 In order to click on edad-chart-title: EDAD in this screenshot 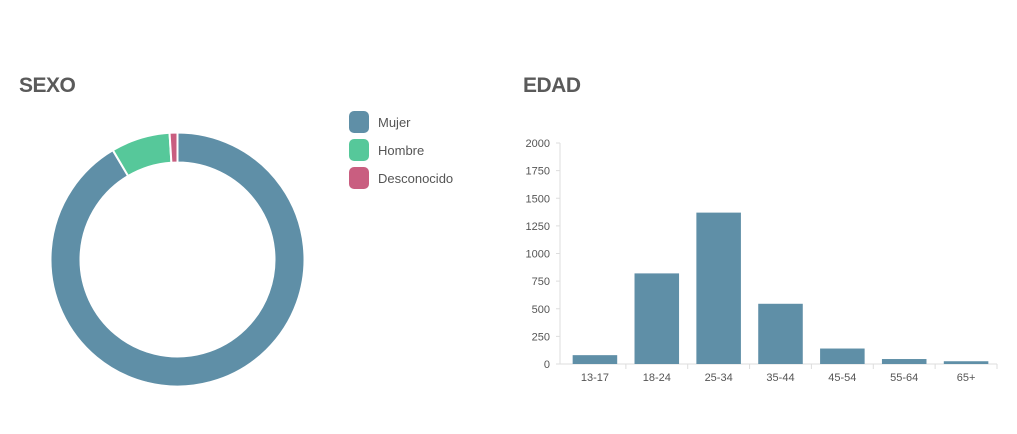, I will do `click(552, 85)`.